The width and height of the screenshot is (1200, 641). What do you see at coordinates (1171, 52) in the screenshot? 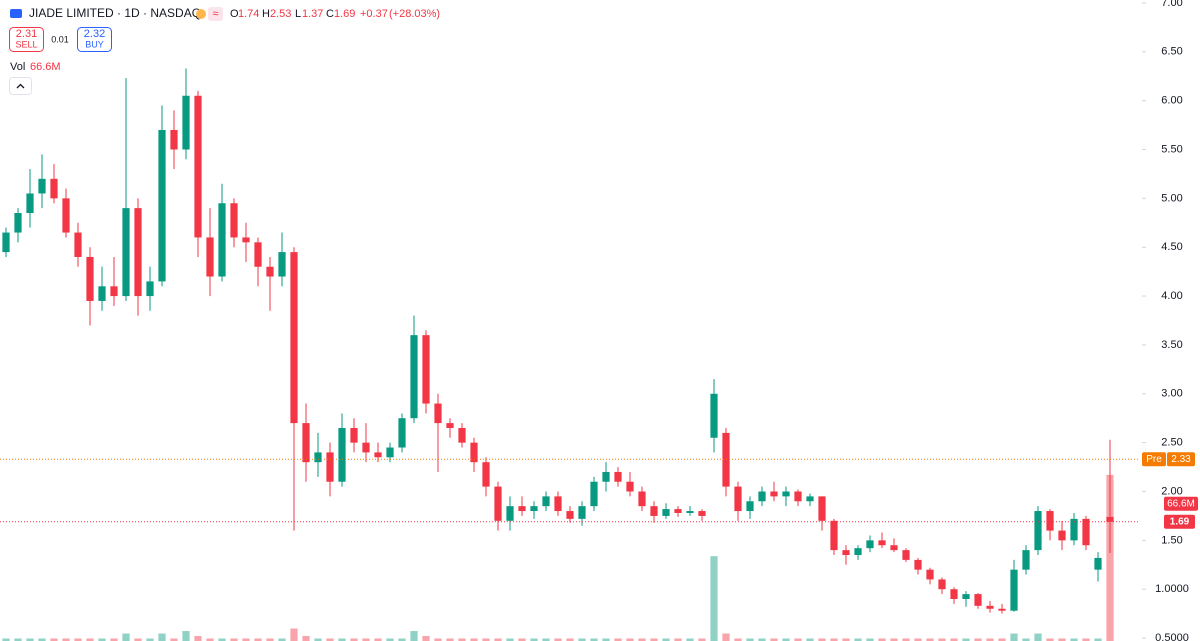
I see `y-tick-label: 6.50` at bounding box center [1171, 52].